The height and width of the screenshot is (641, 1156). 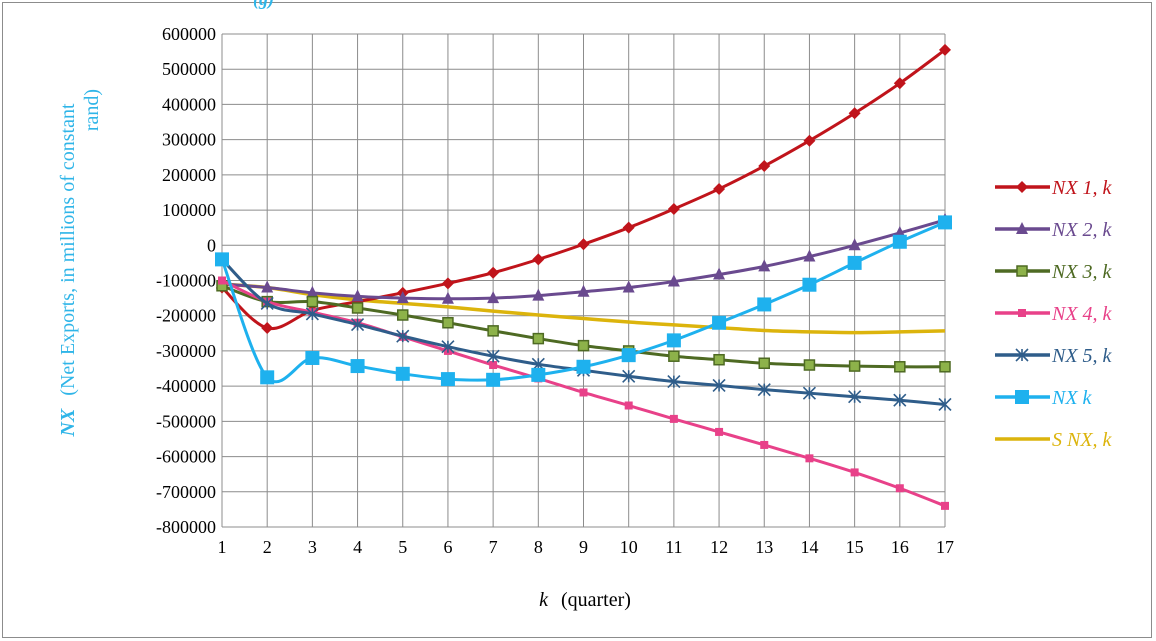 I want to click on legend-label: NX 1, k, so click(x=1082, y=188).